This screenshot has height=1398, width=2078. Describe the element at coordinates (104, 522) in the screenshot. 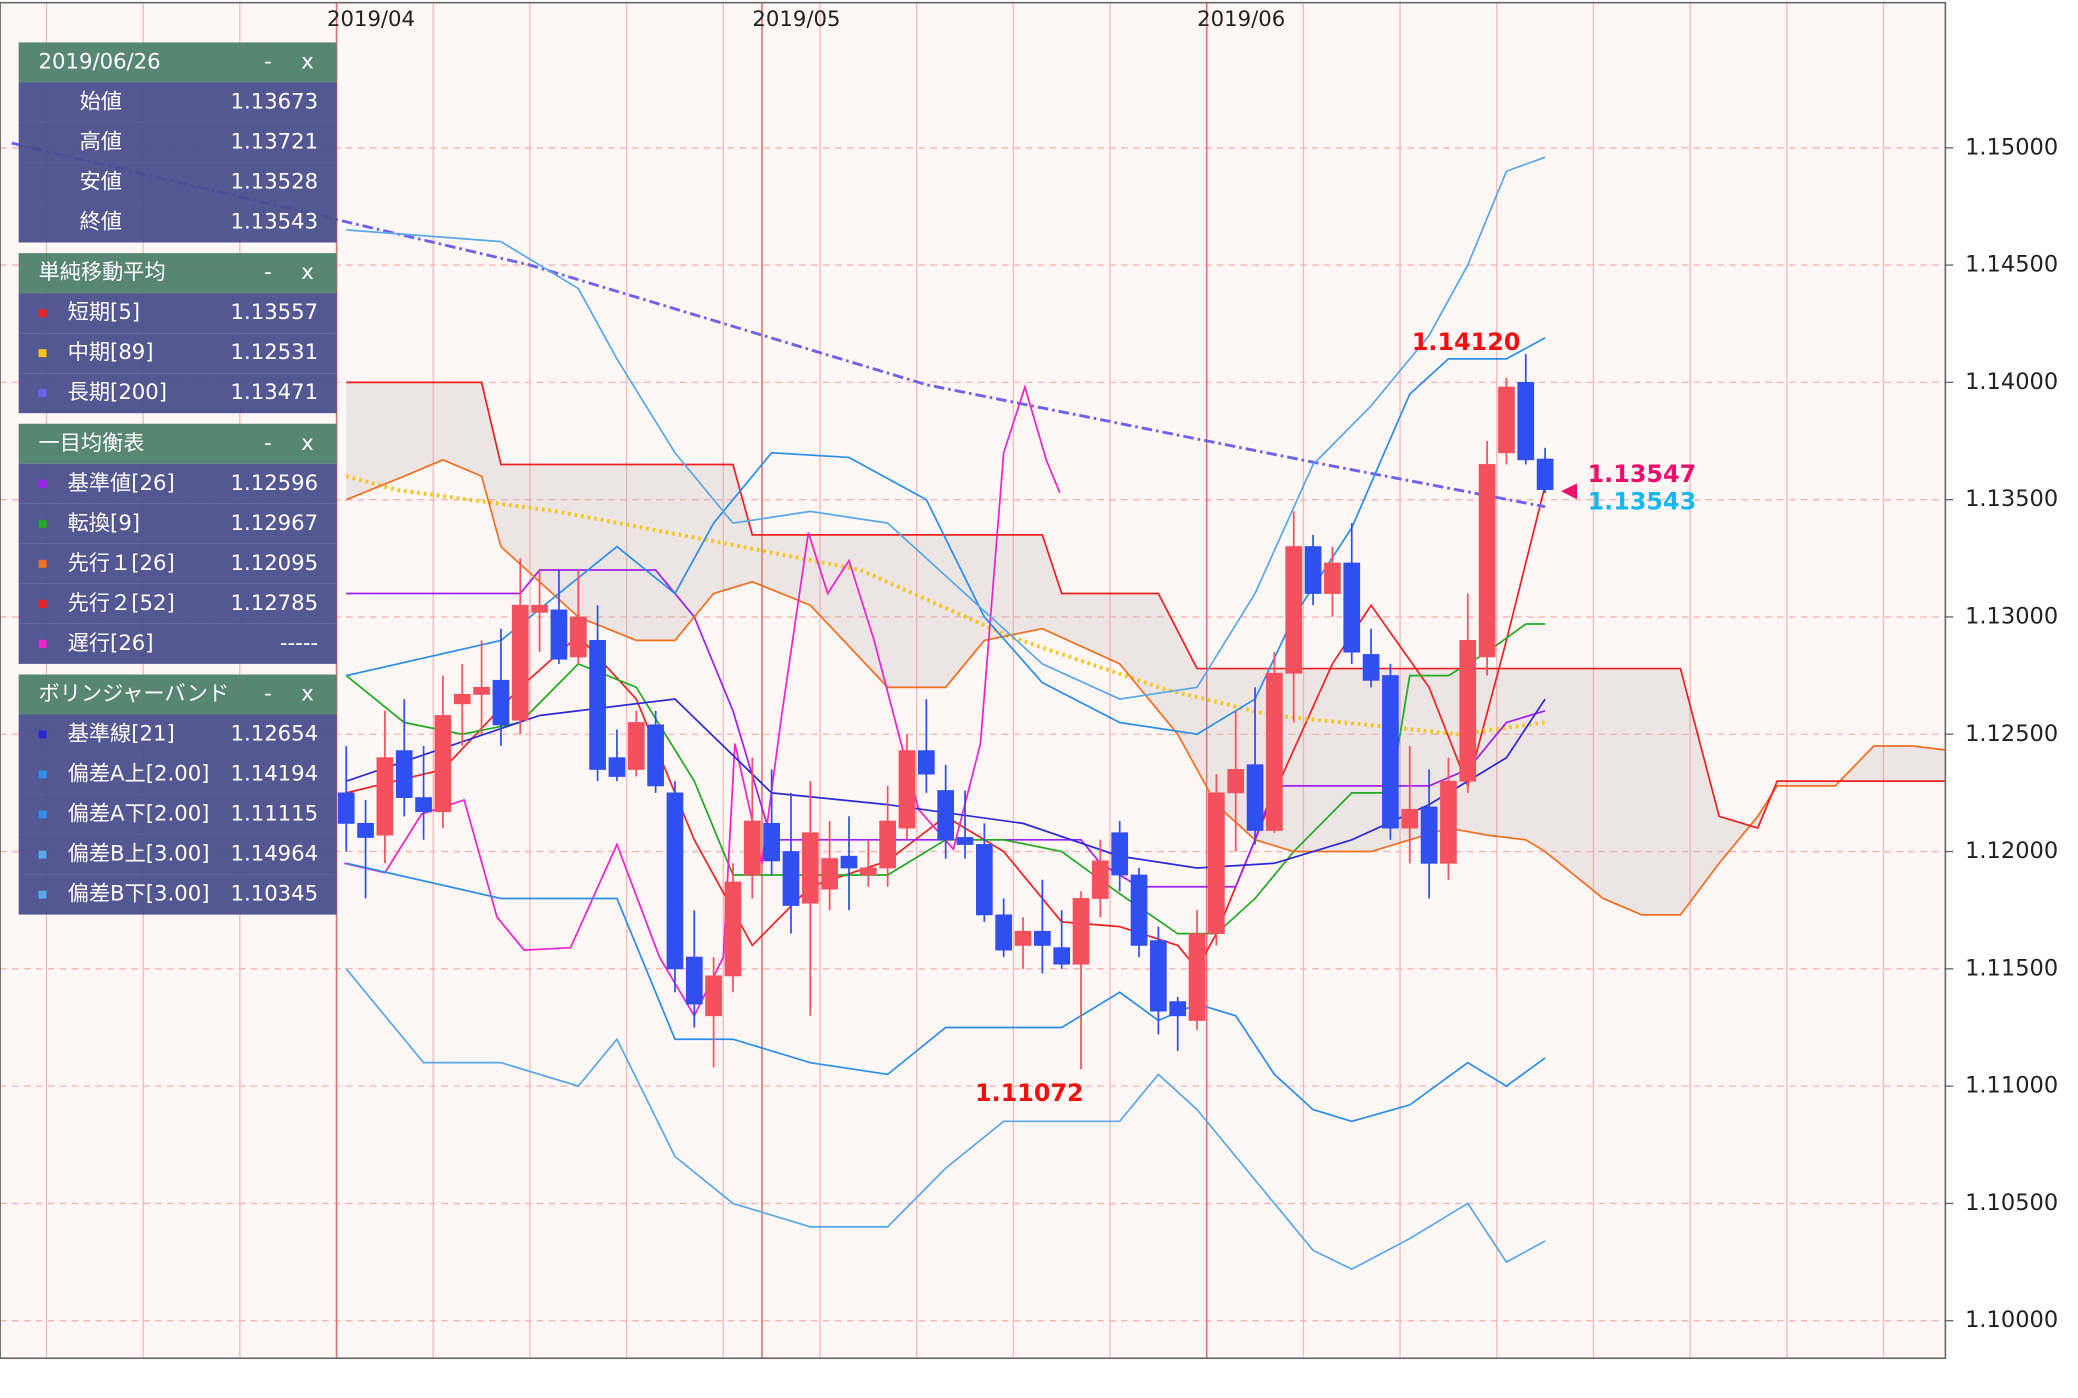

I see `legend-label: 転換[9]` at that location.